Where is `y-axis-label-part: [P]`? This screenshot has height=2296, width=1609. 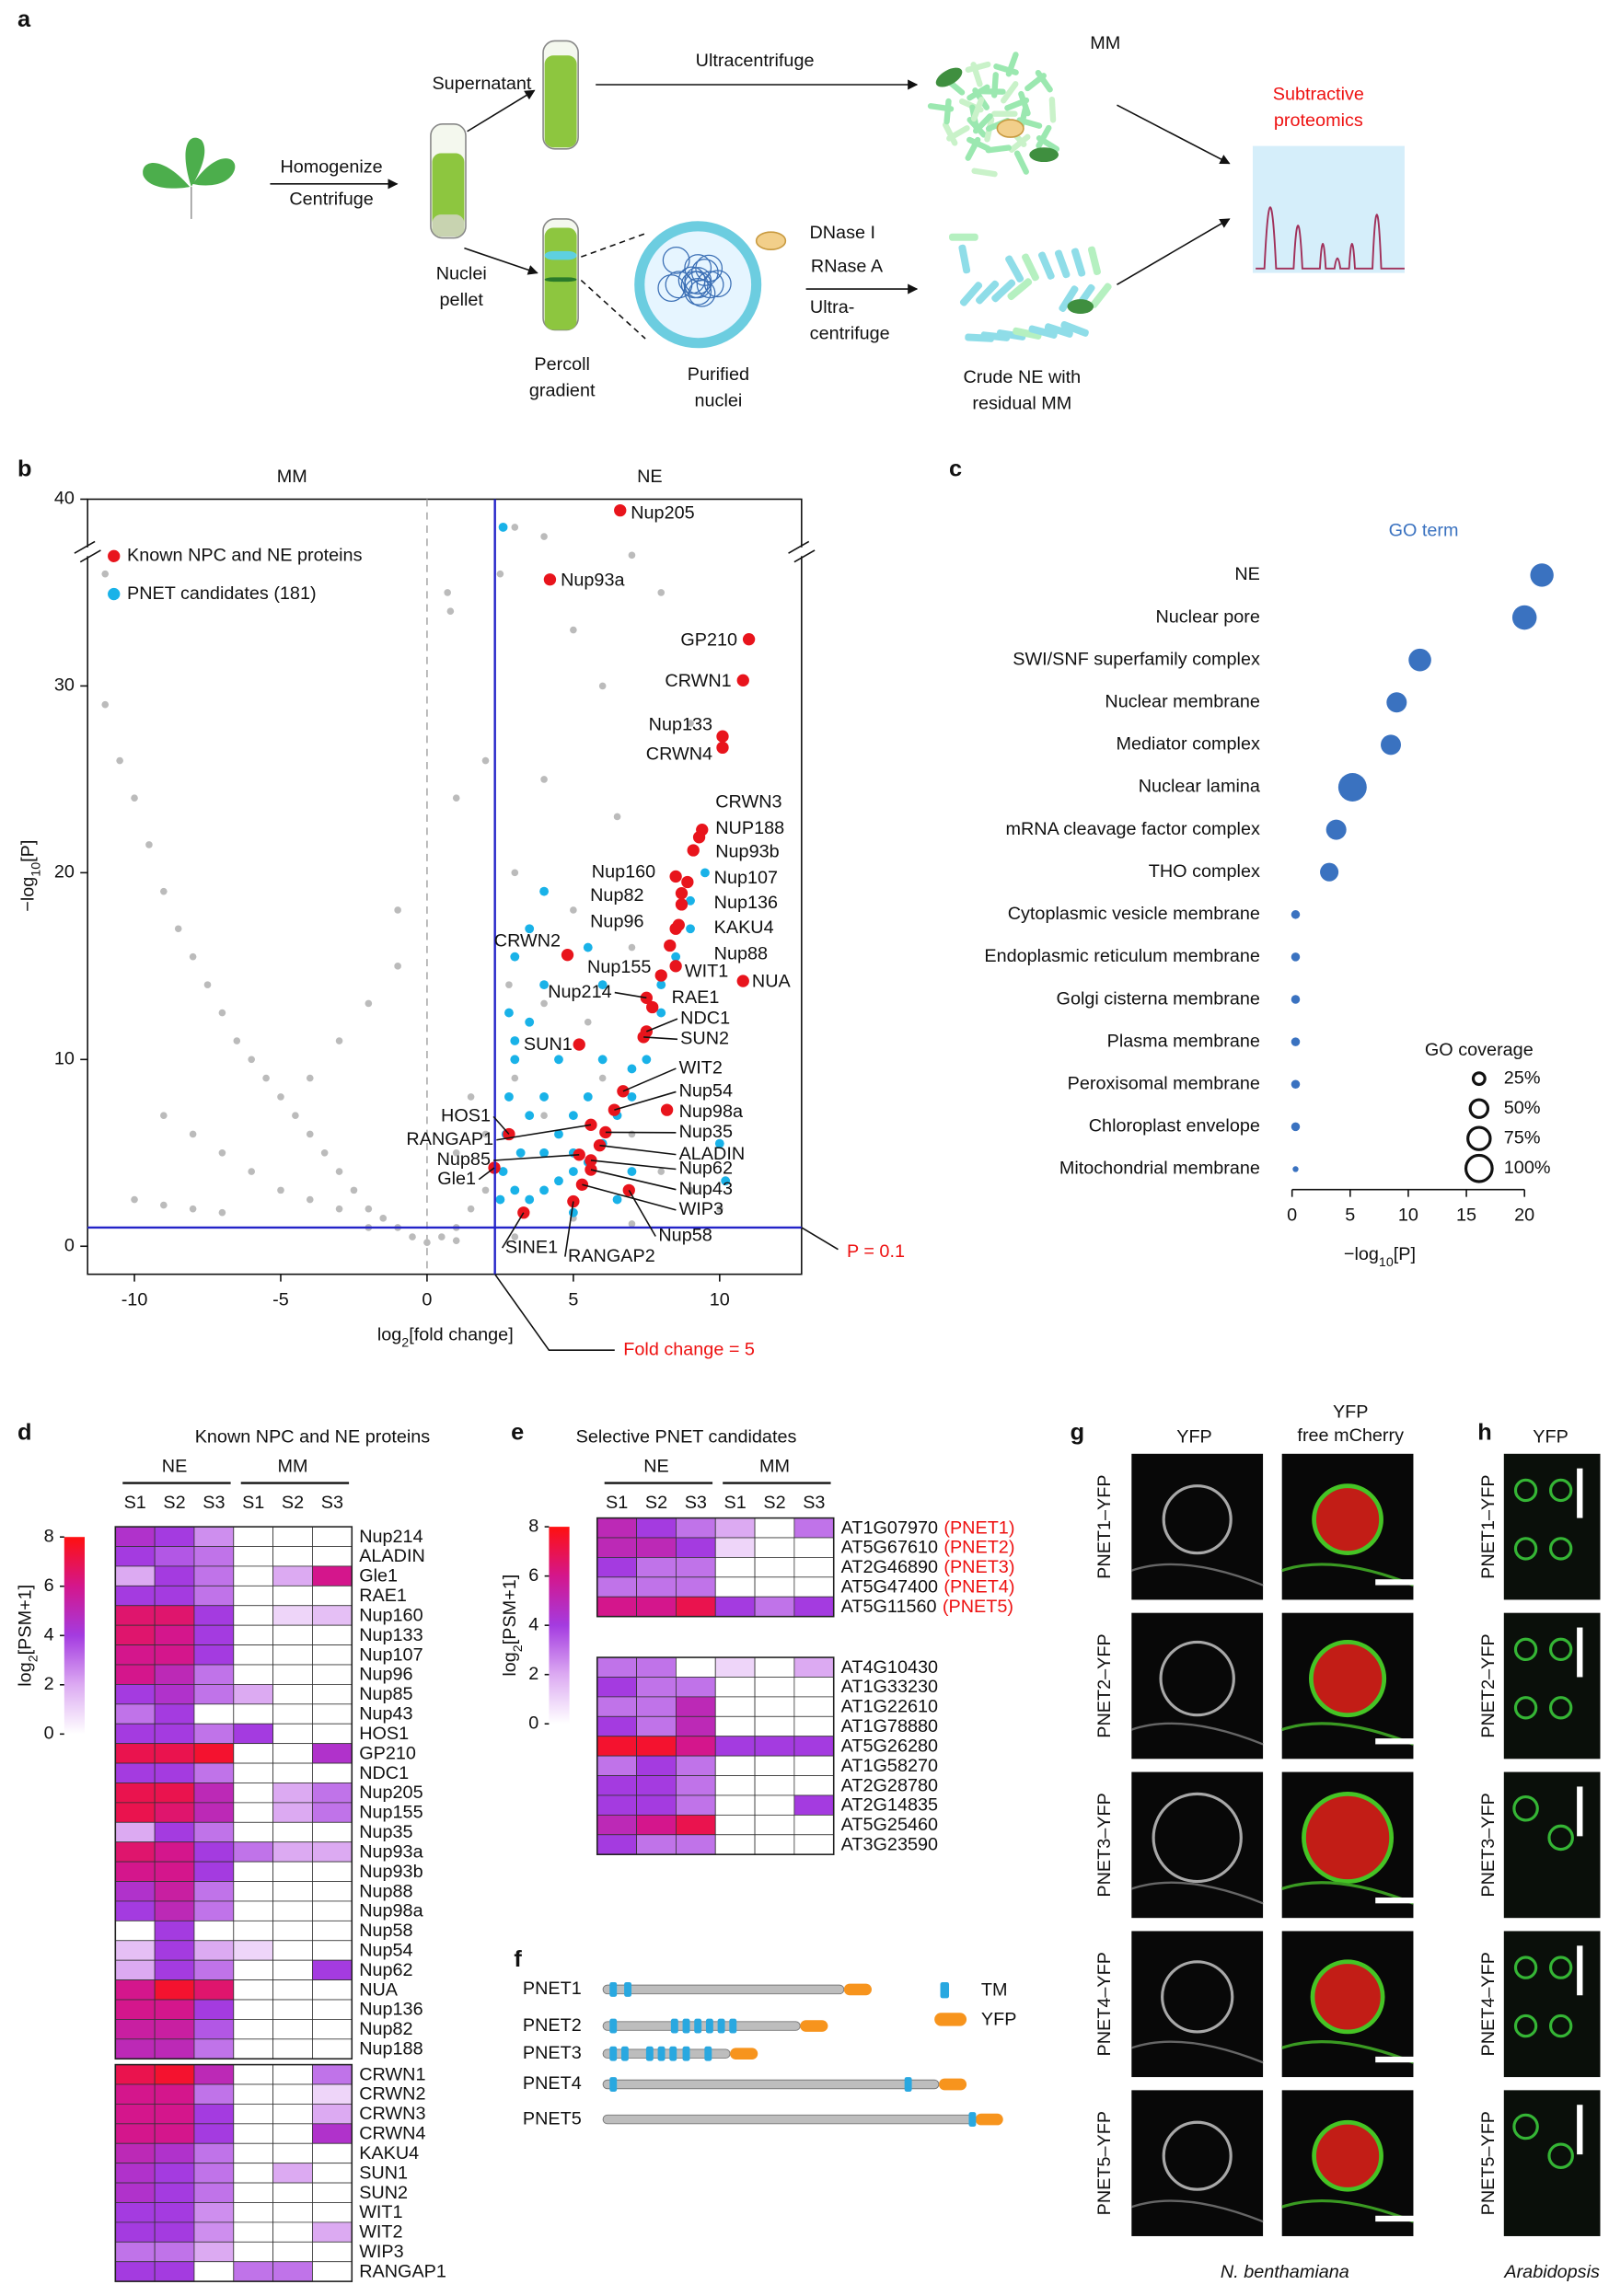
y-axis-label-part: [P] is located at coordinates (28, 851).